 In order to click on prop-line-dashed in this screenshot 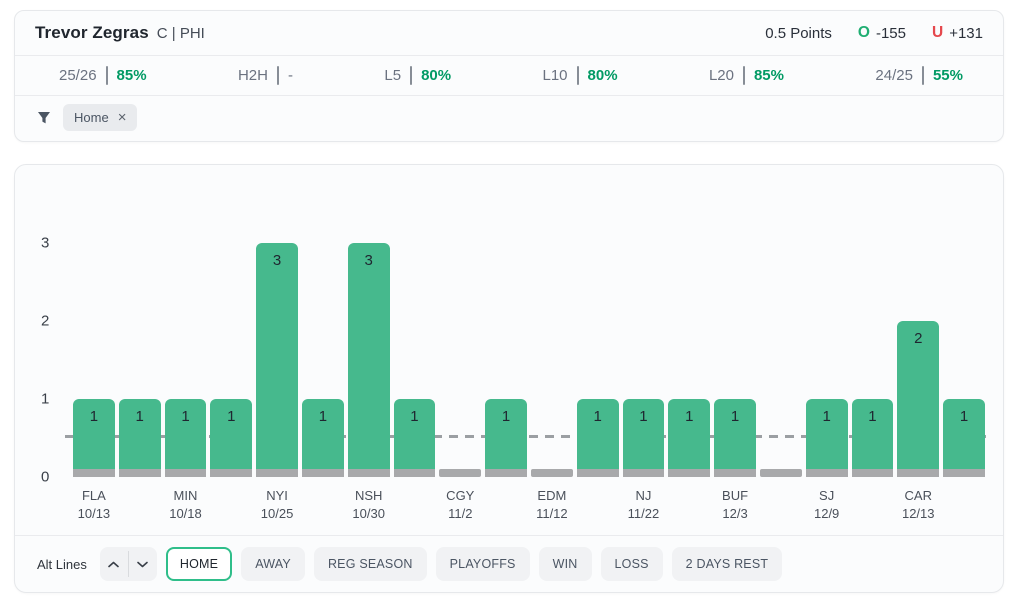, I will do `click(527, 436)`.